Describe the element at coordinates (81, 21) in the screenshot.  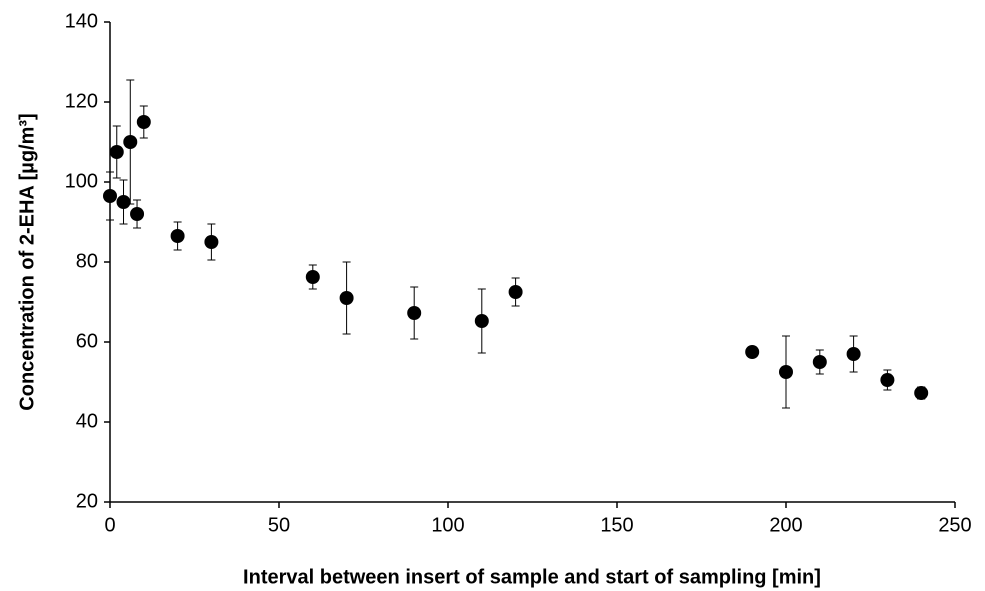
I see `y-tick-label: 140` at that location.